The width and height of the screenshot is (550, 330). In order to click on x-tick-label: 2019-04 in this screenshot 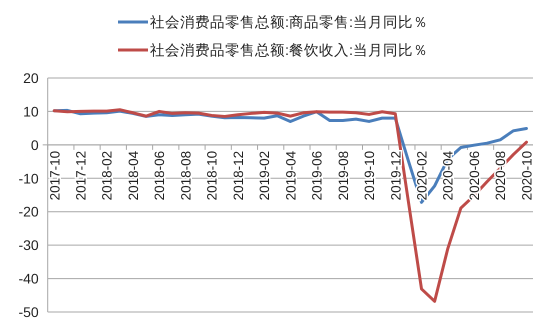, I will do `click(290, 175)`.